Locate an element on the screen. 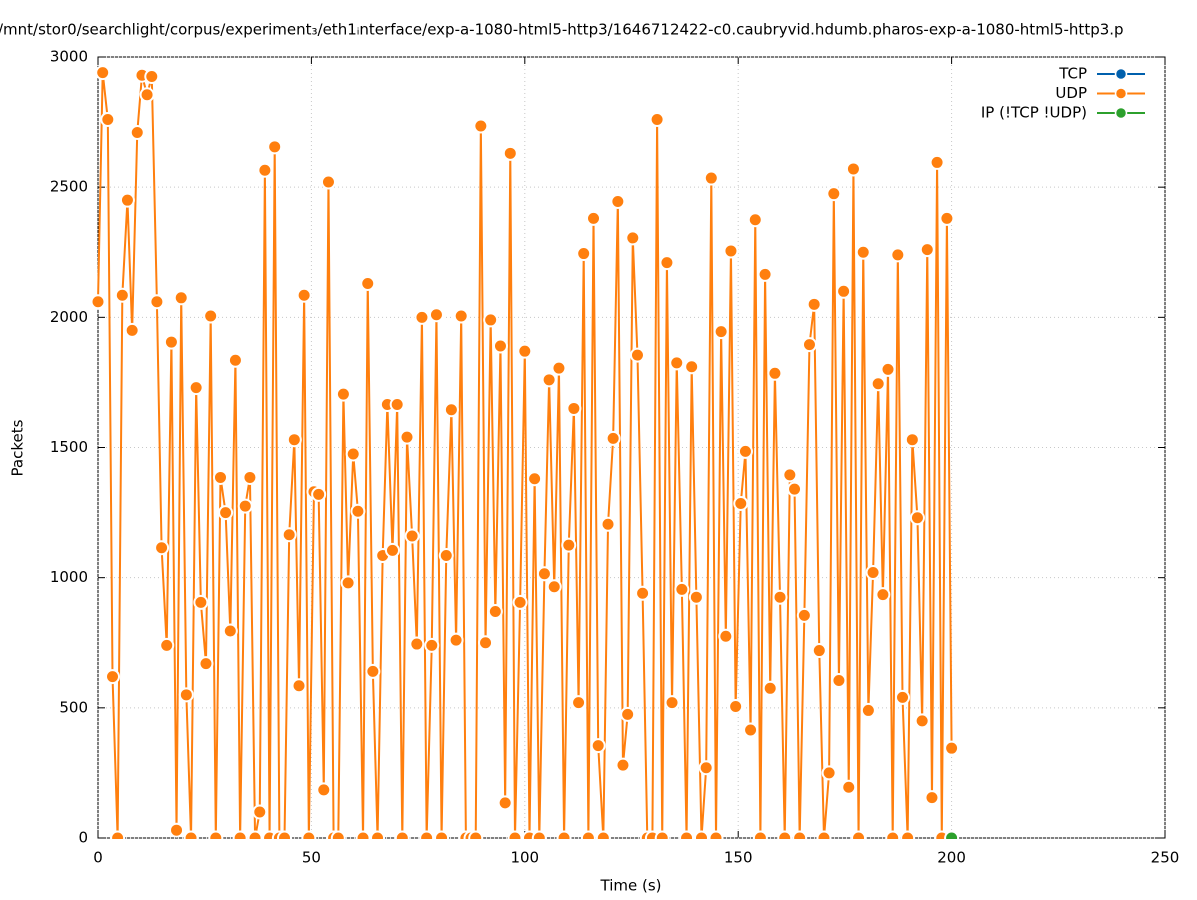 Image resolution: width=1197 pixels, height=900 pixels. y-tick-label: 1500 is located at coordinates (69, 447).